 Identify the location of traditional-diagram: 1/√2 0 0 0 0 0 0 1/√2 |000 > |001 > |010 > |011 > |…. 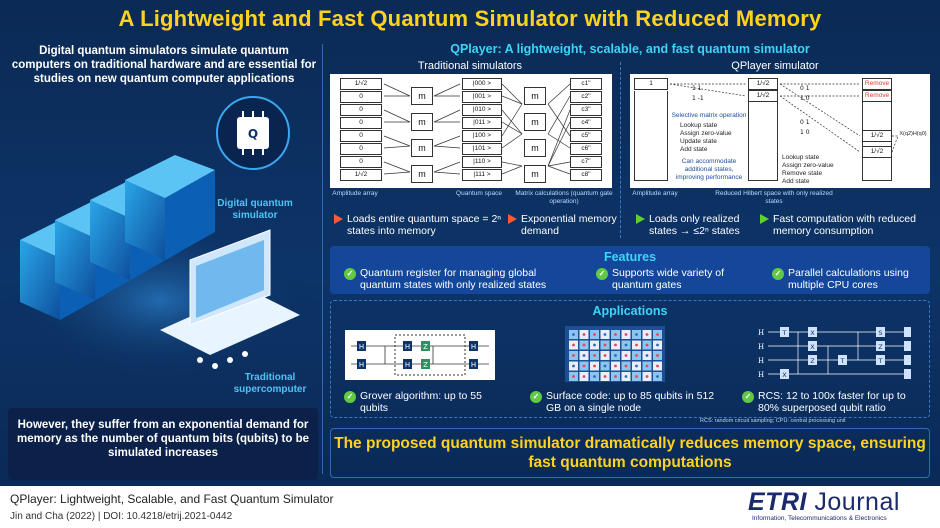
(471, 131).